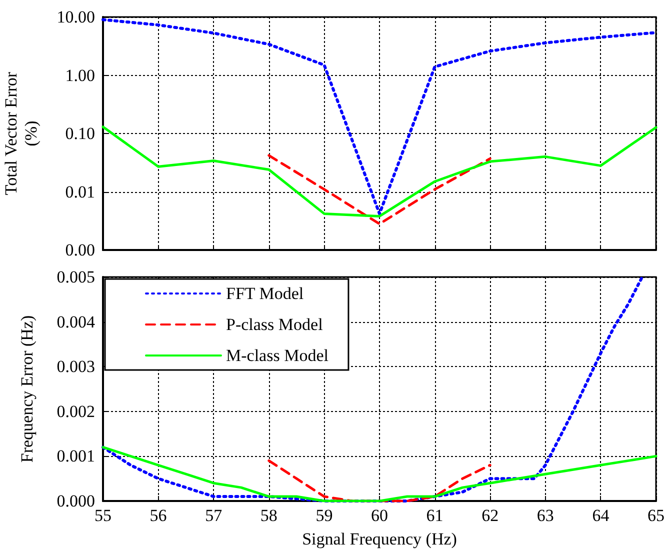  What do you see at coordinates (601, 515) in the screenshot?
I see `x-tick-label: 64` at bounding box center [601, 515].